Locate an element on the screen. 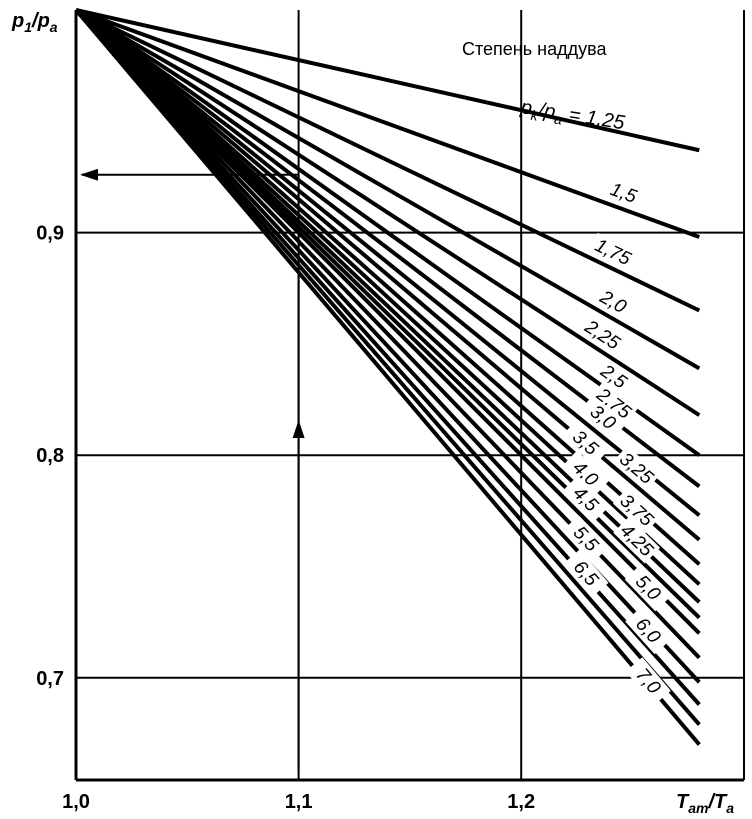 This screenshot has height=819, width=752. x-tick-label: 1,2 is located at coordinates (521, 802).